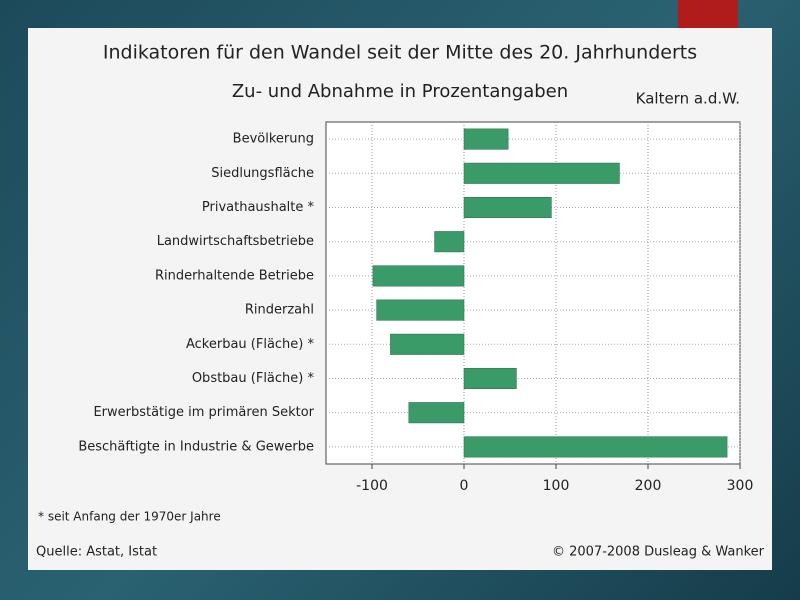  I want to click on x-tick-label: 100, so click(556, 486).